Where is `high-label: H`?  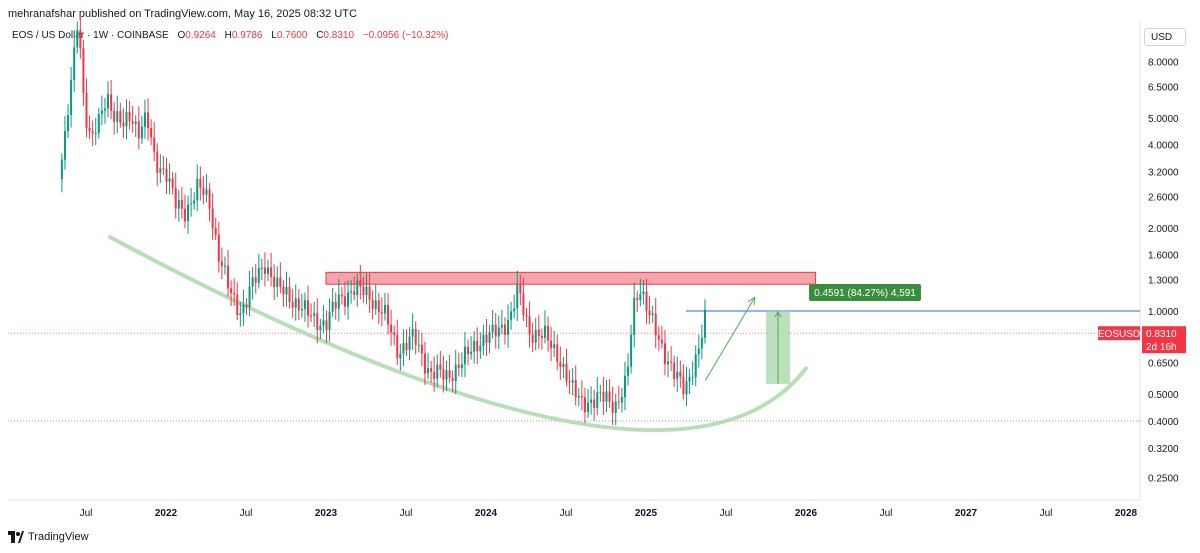 high-label: H is located at coordinates (228, 35).